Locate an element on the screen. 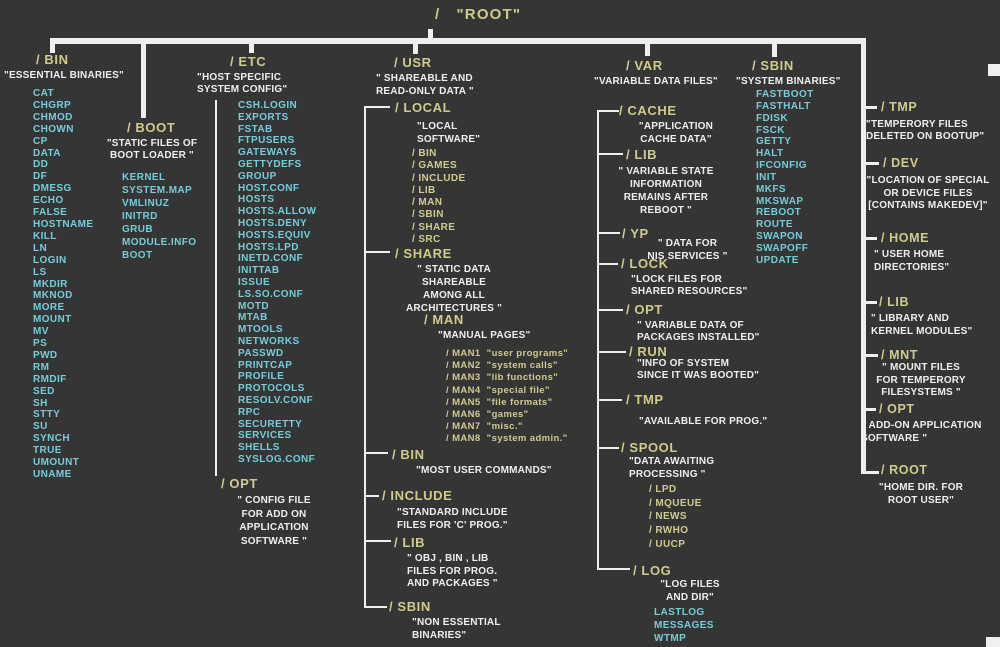 The height and width of the screenshot is (647, 1000). bin-directory-label: / BIN is located at coordinates (52, 59).